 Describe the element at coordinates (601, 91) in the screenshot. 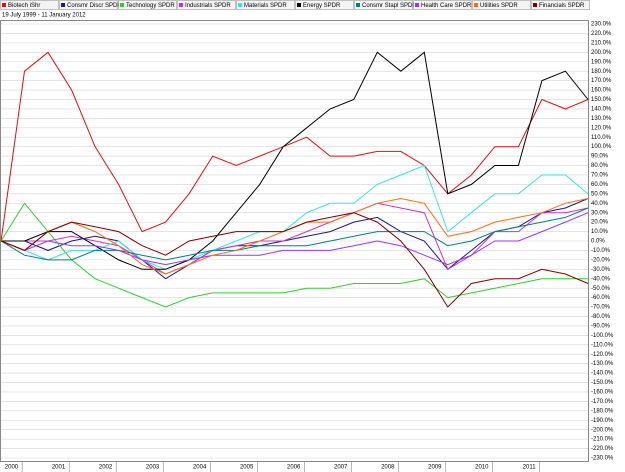

I see `y-tick-label: 160.0%` at that location.